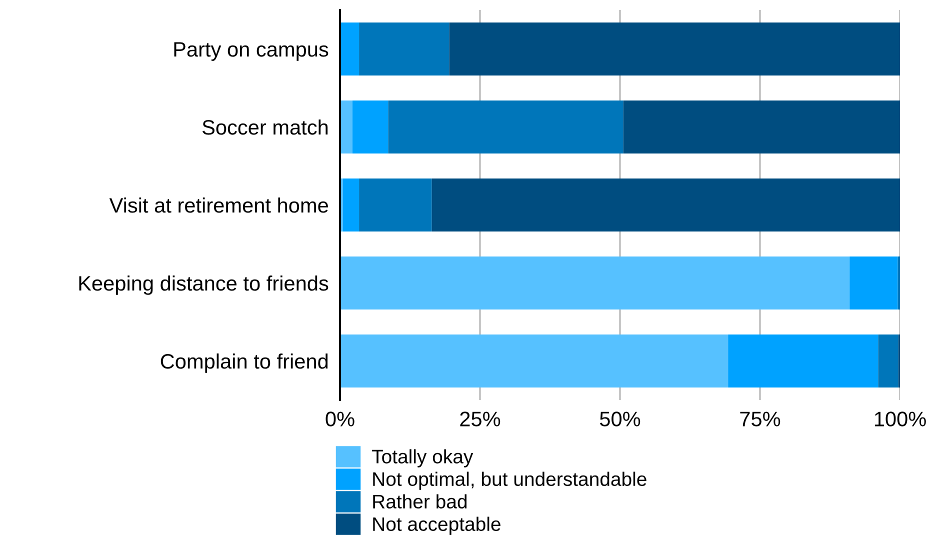 The height and width of the screenshot is (545, 934). I want to click on y-tick-label: Party on campus, so click(251, 51).